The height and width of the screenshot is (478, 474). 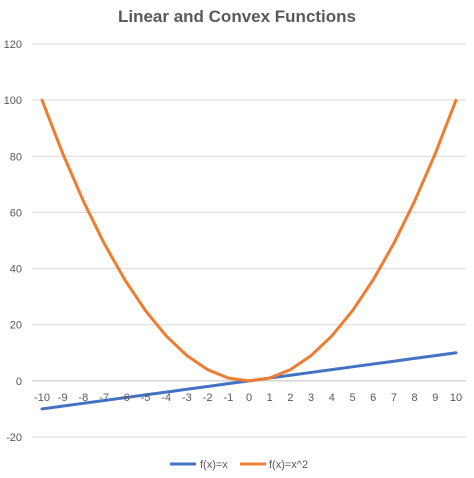 I want to click on y-tick-label: 40, so click(x=16, y=270).